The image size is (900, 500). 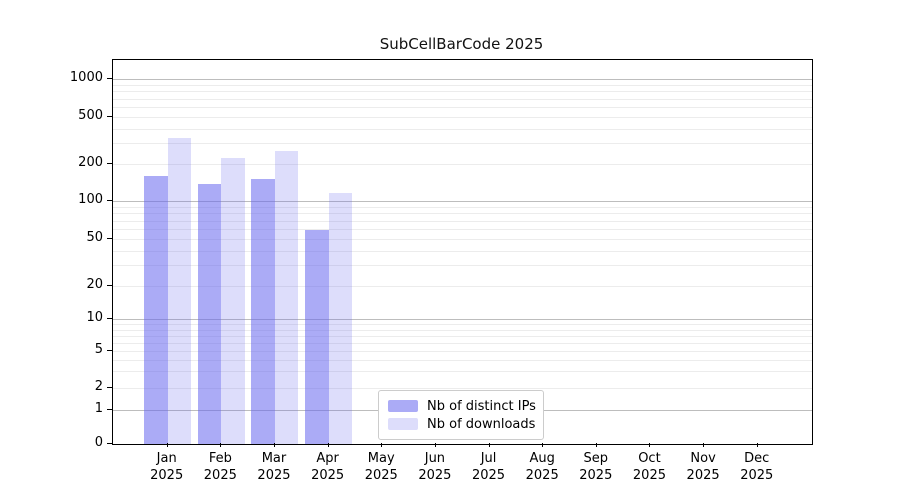 I want to click on y-tick-label: 1000, so click(x=86, y=78).